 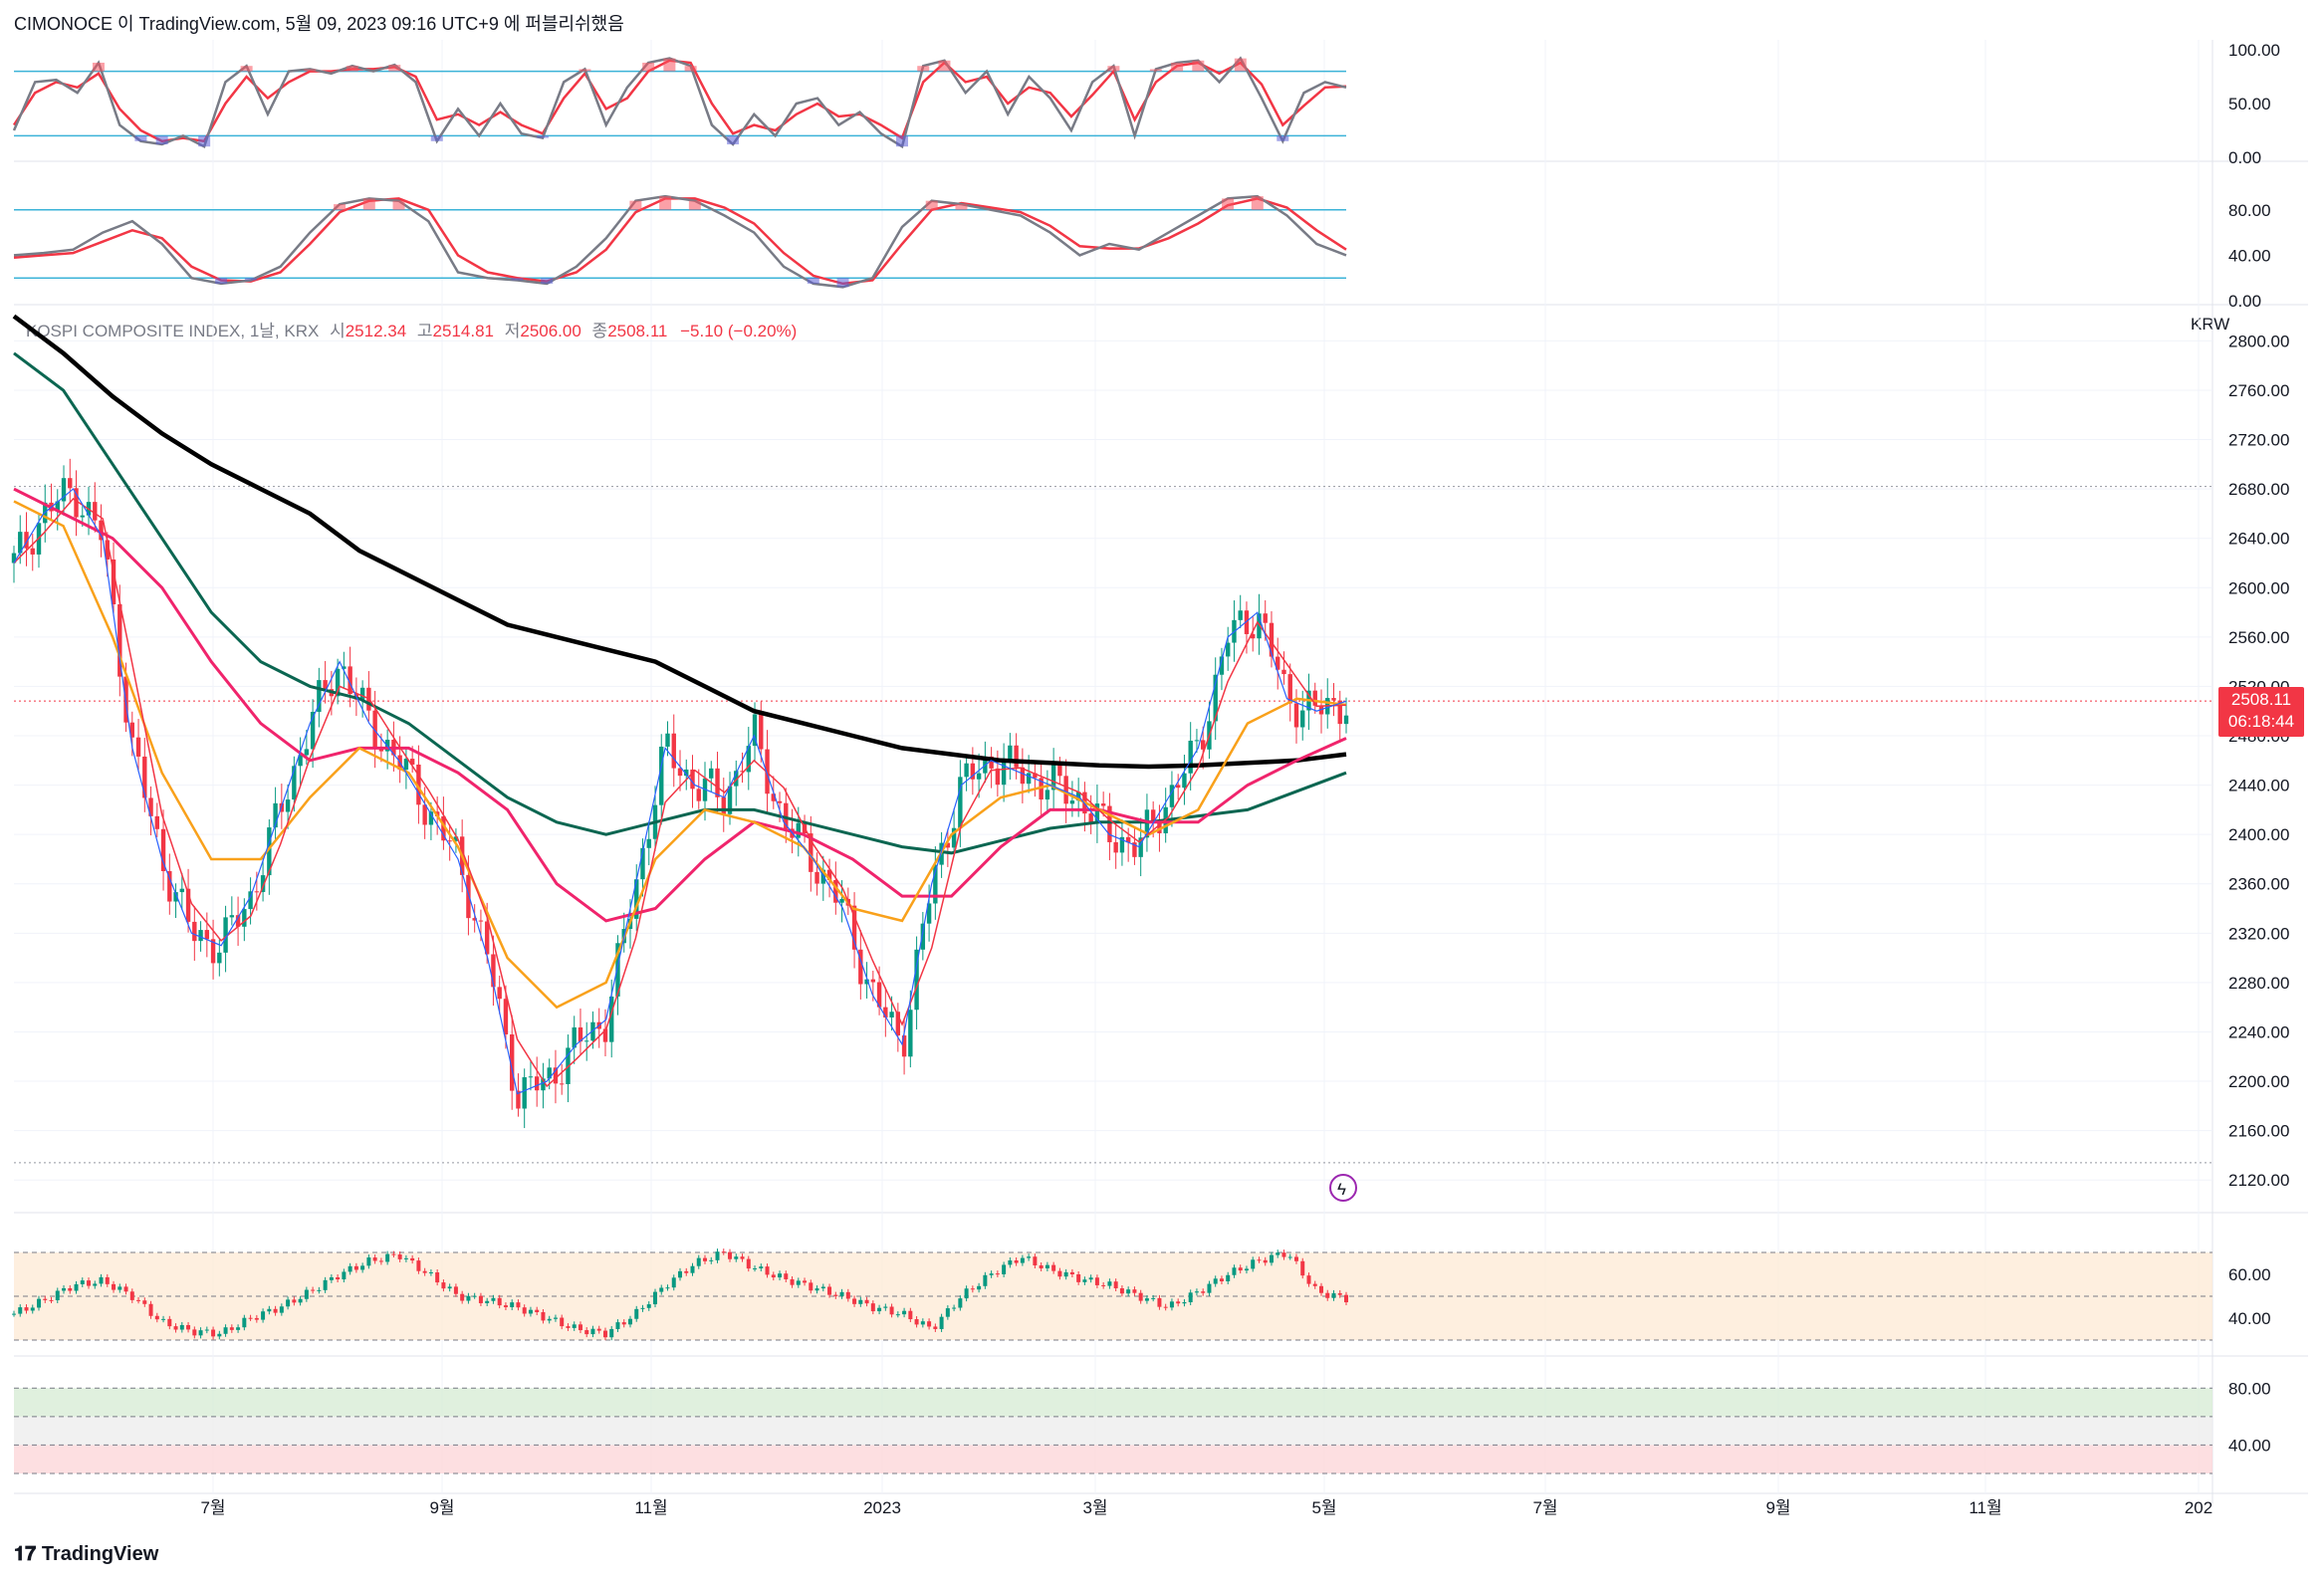 What do you see at coordinates (2258, 786) in the screenshot?
I see `y-tick-label: 2440.00` at bounding box center [2258, 786].